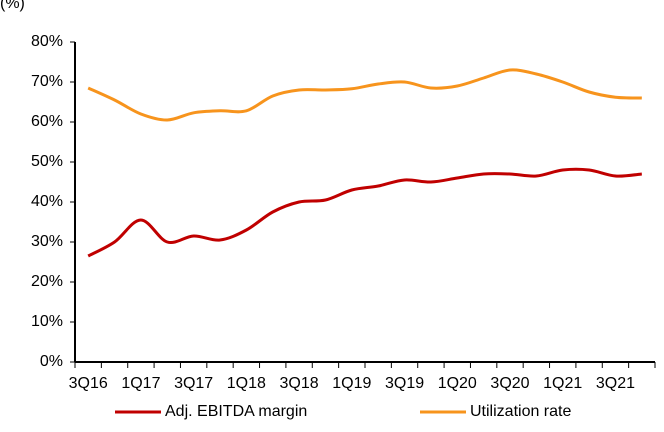  What do you see at coordinates (520, 411) in the screenshot?
I see `legend-label: Utilization rate` at bounding box center [520, 411].